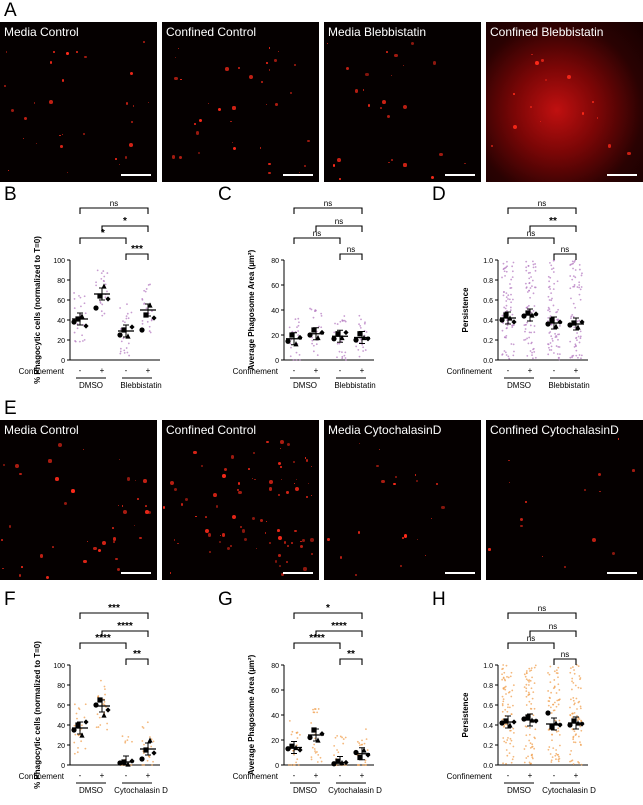 The width and height of the screenshot is (643, 805). What do you see at coordinates (488, 766) in the screenshot?
I see `y-tick-label: 0.0` at bounding box center [488, 766].